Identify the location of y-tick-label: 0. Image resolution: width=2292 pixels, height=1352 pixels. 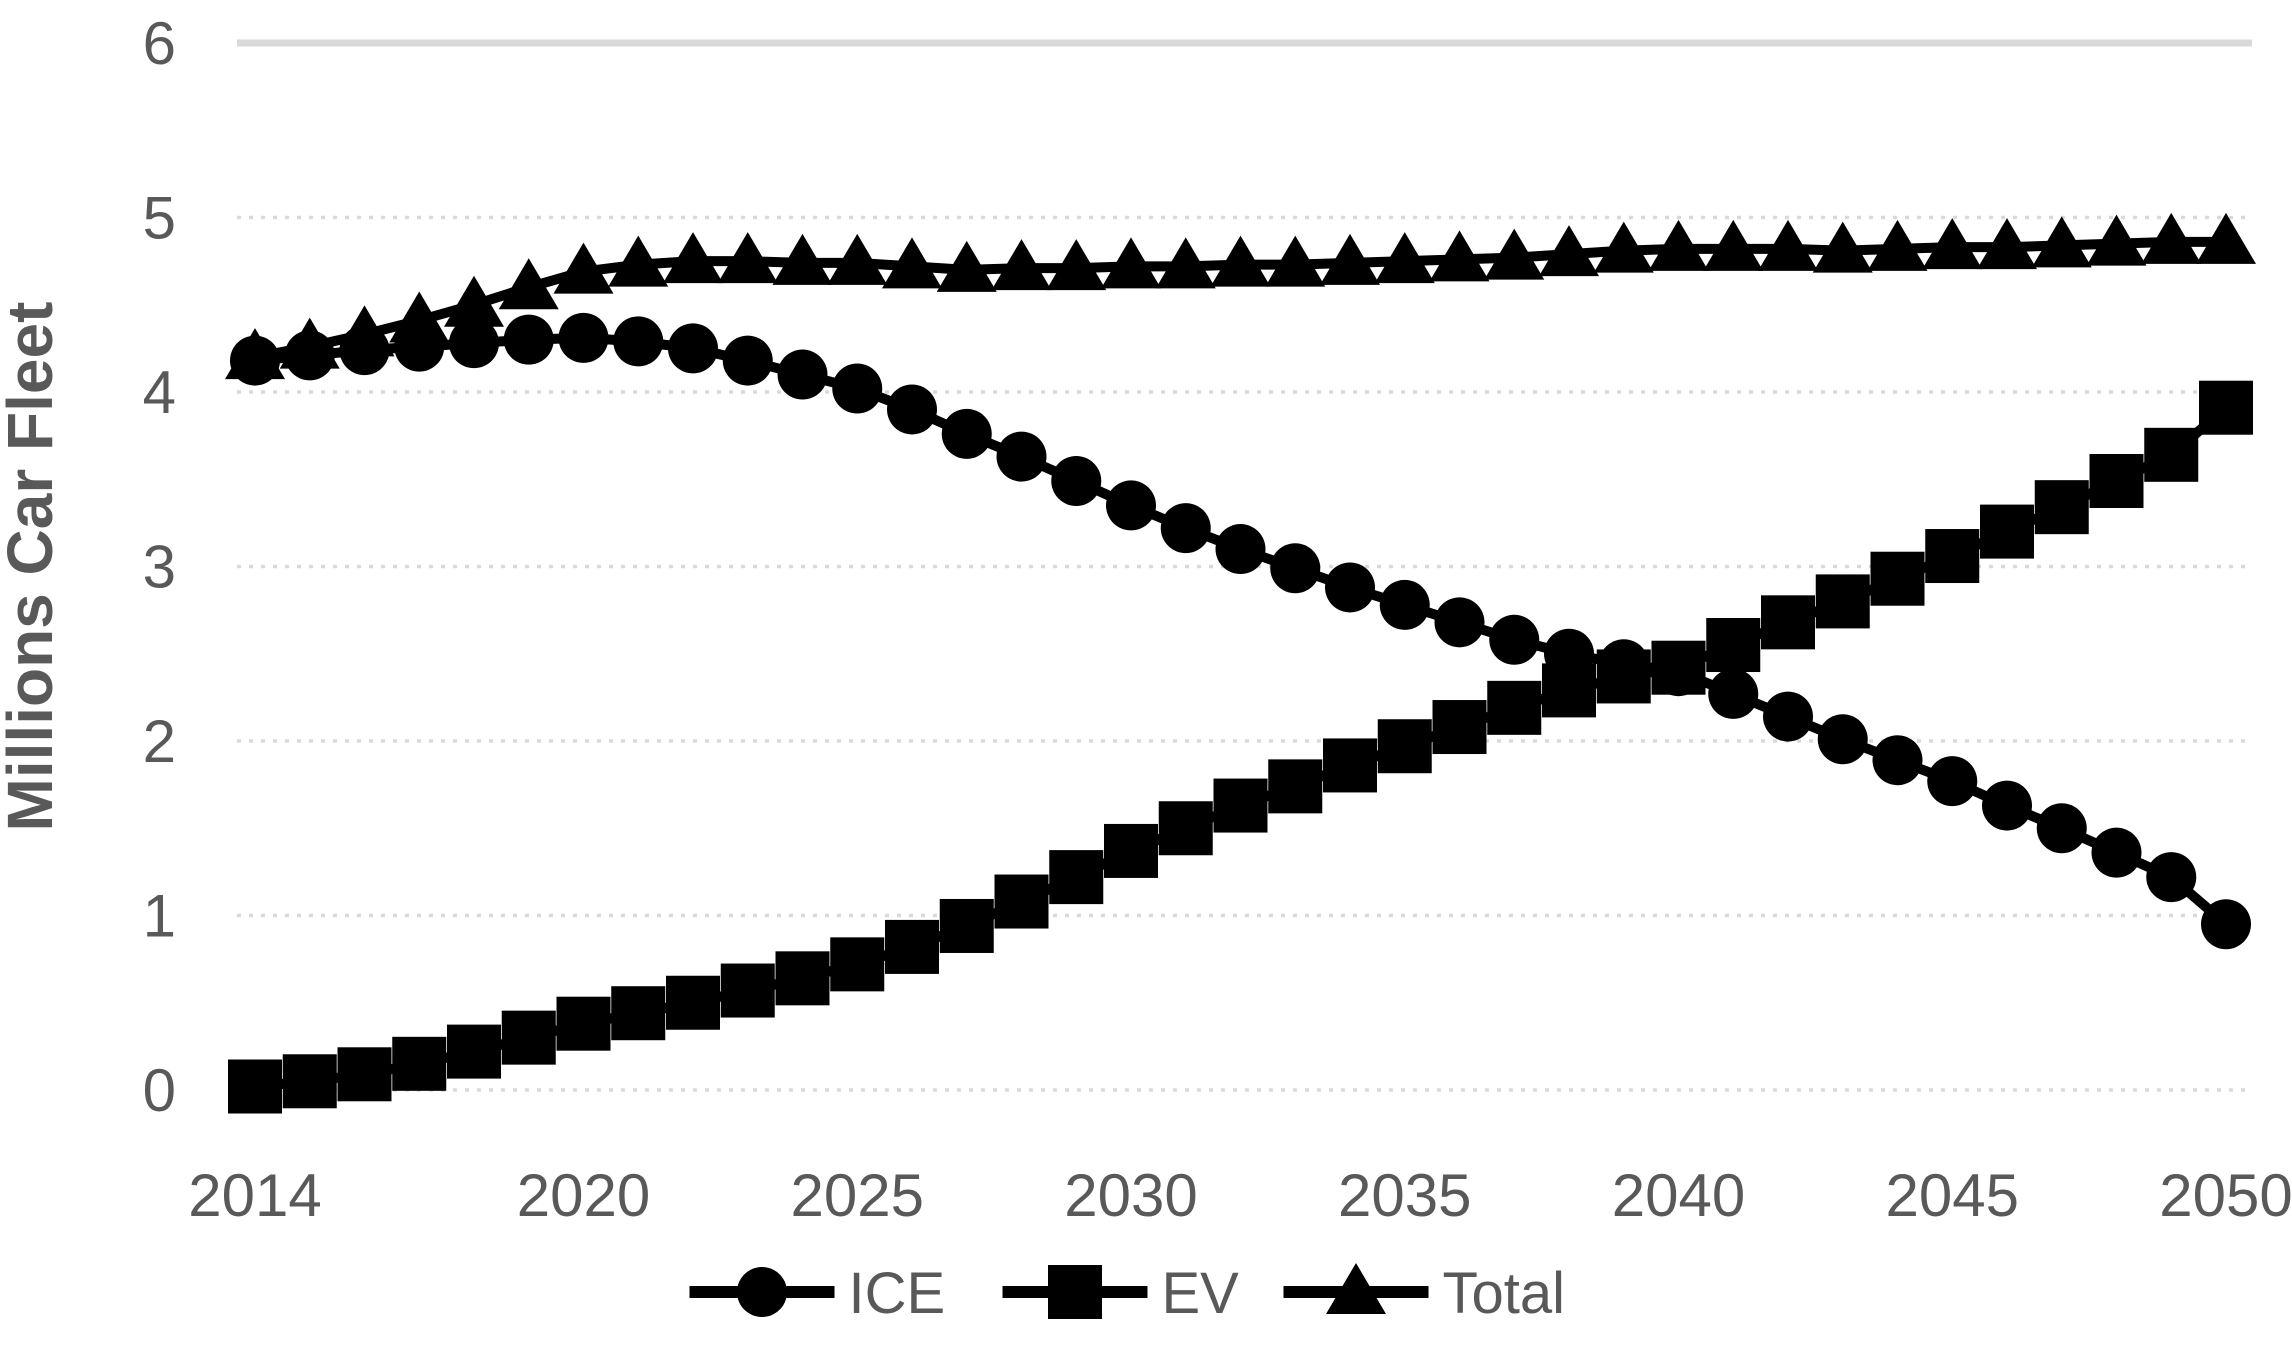
(159, 1090).